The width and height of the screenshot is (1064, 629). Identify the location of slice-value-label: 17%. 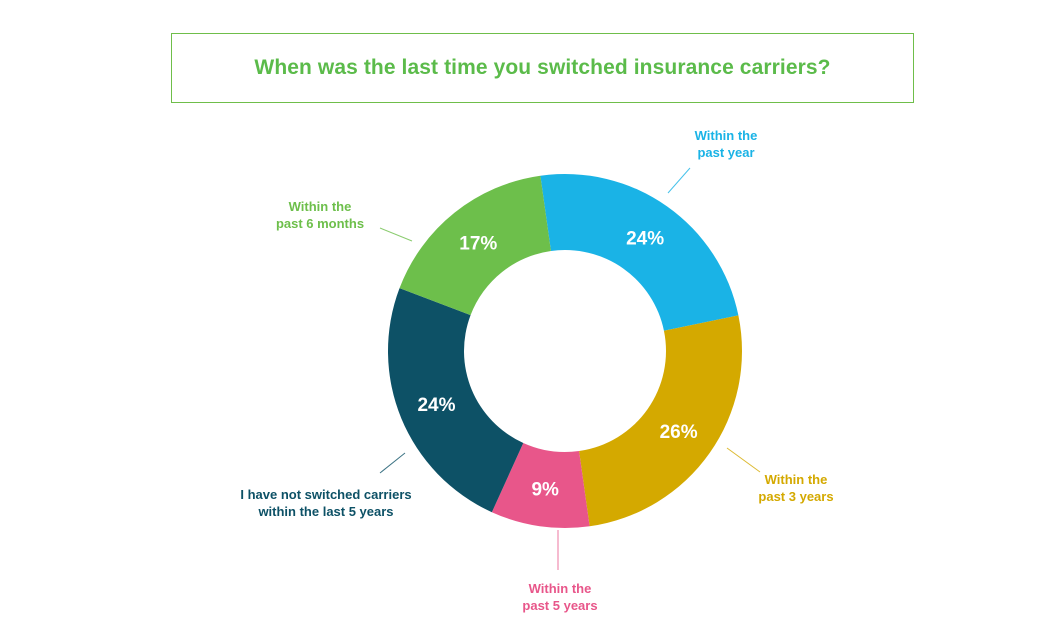
(478, 243).